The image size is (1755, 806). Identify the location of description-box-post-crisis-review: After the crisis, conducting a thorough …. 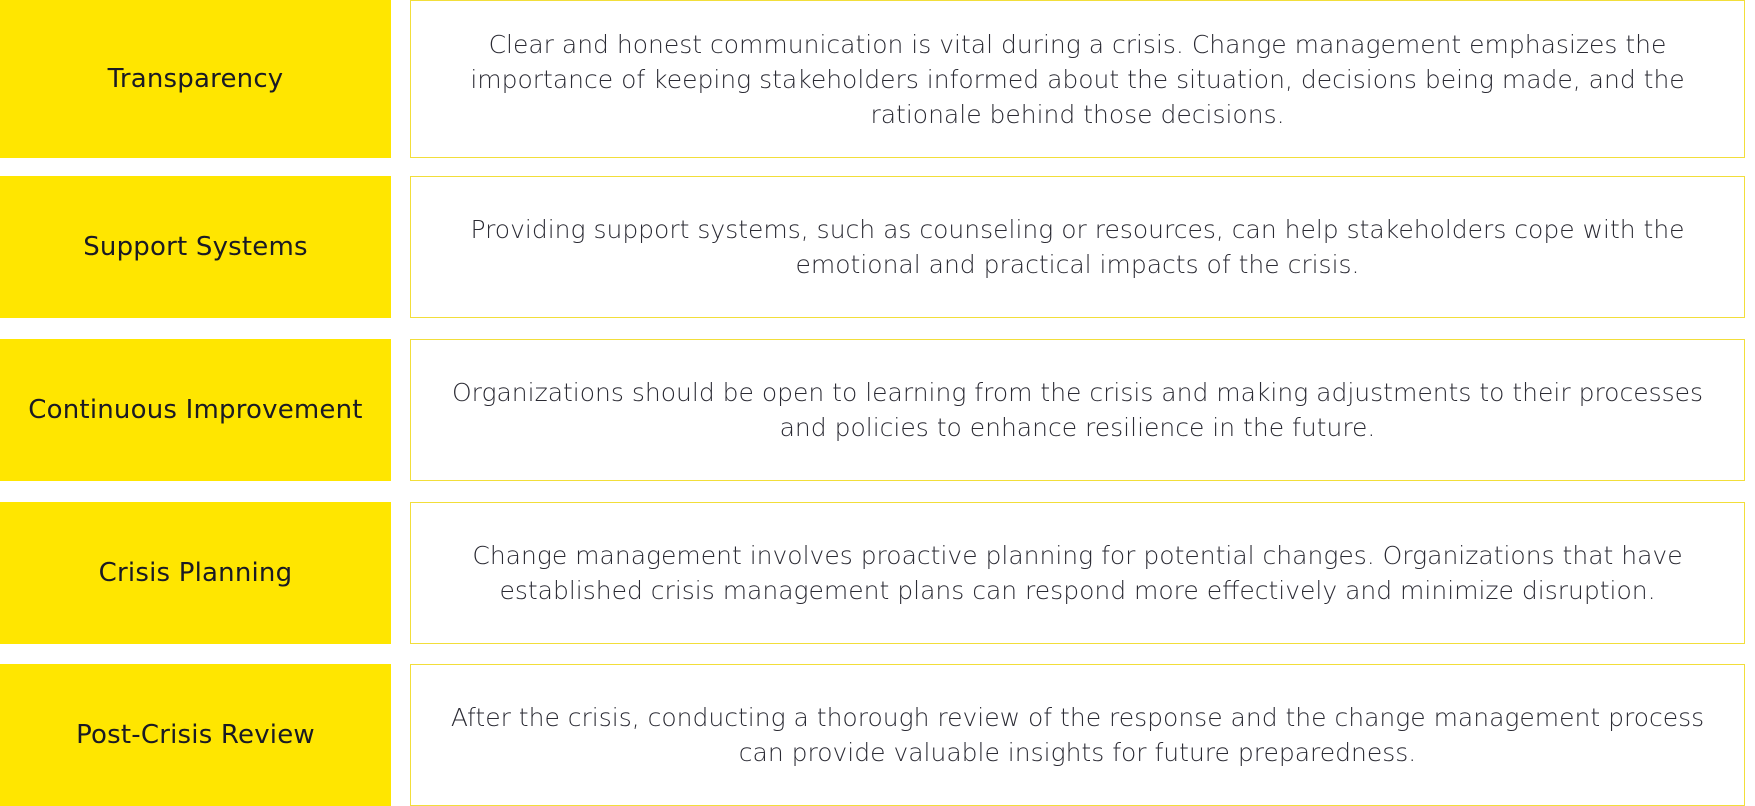
(1077, 735).